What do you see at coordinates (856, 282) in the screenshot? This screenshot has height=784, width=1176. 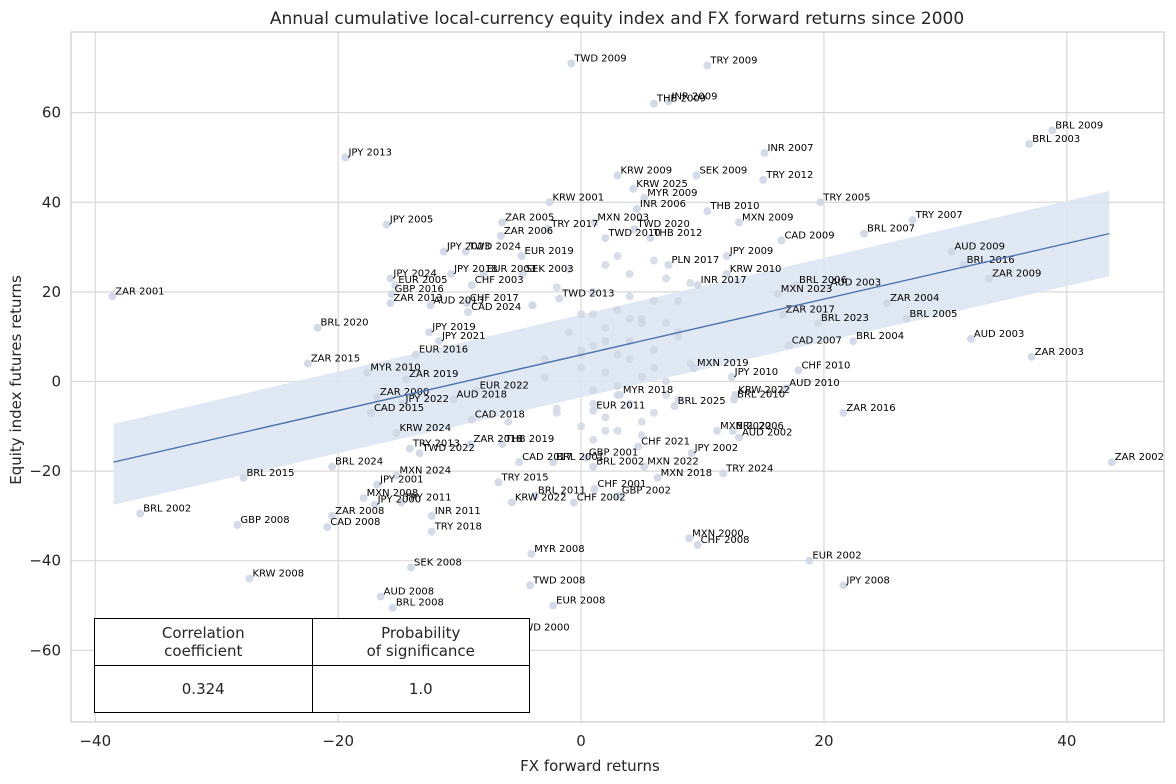 I see `point-label: AUD 2003` at bounding box center [856, 282].